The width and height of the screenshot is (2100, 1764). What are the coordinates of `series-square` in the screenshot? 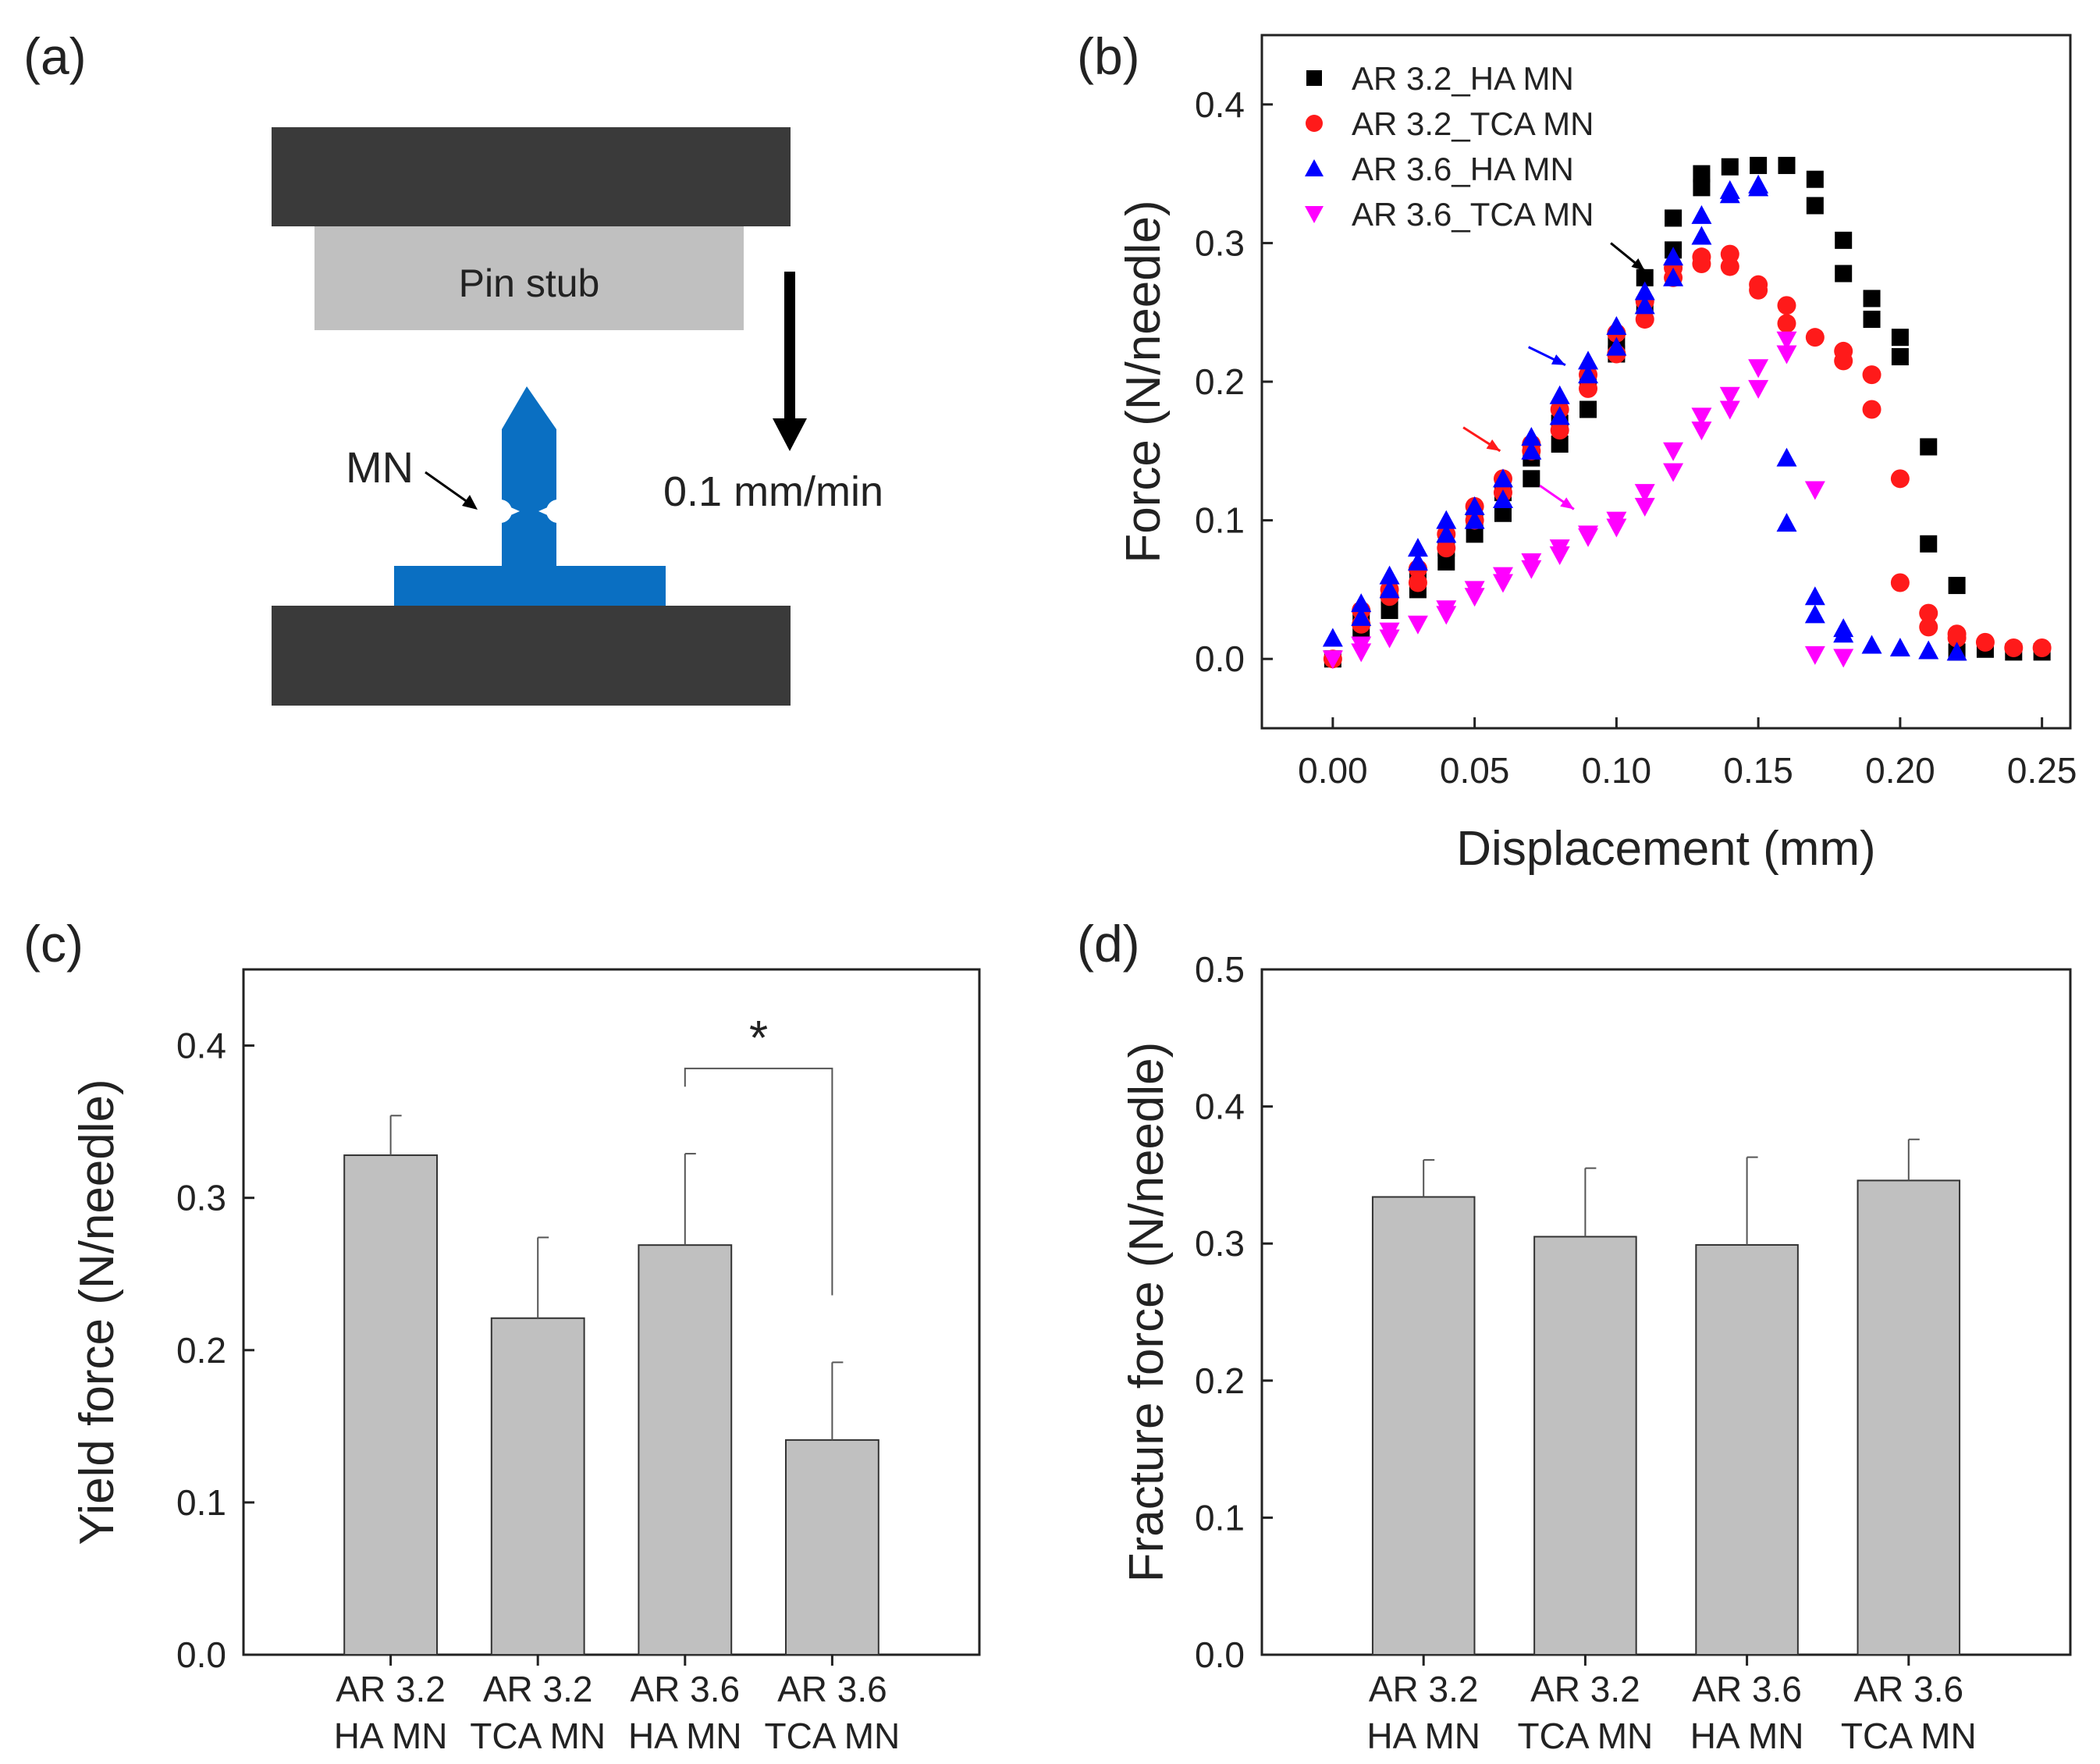 It's located at (1687, 412).